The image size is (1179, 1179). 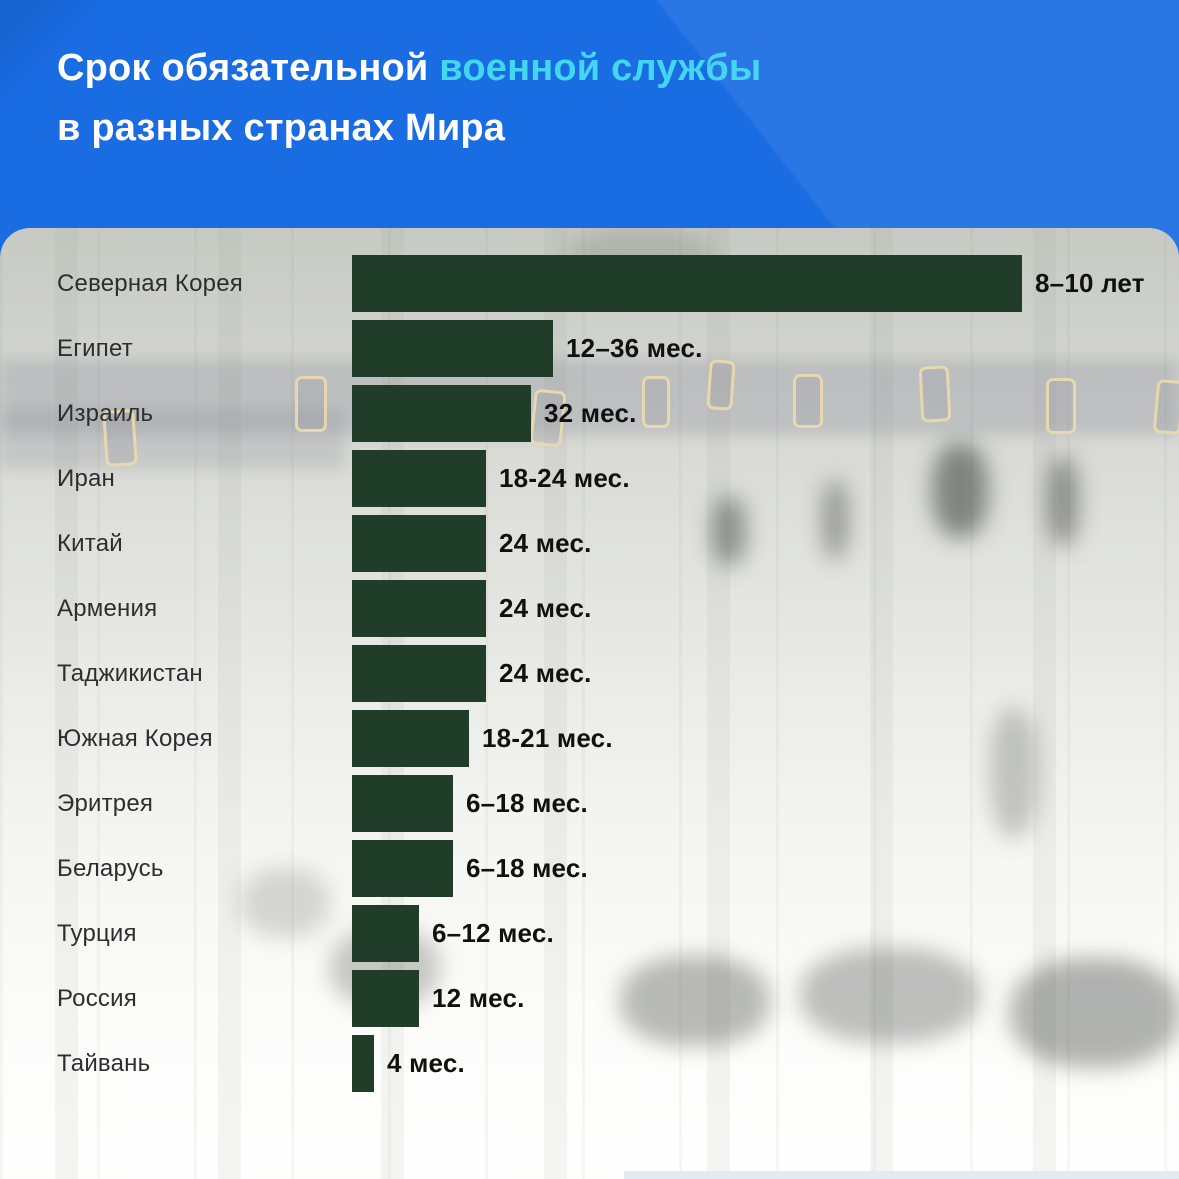 What do you see at coordinates (243, 68) in the screenshot?
I see `title-part-plain: Срок обязательной` at bounding box center [243, 68].